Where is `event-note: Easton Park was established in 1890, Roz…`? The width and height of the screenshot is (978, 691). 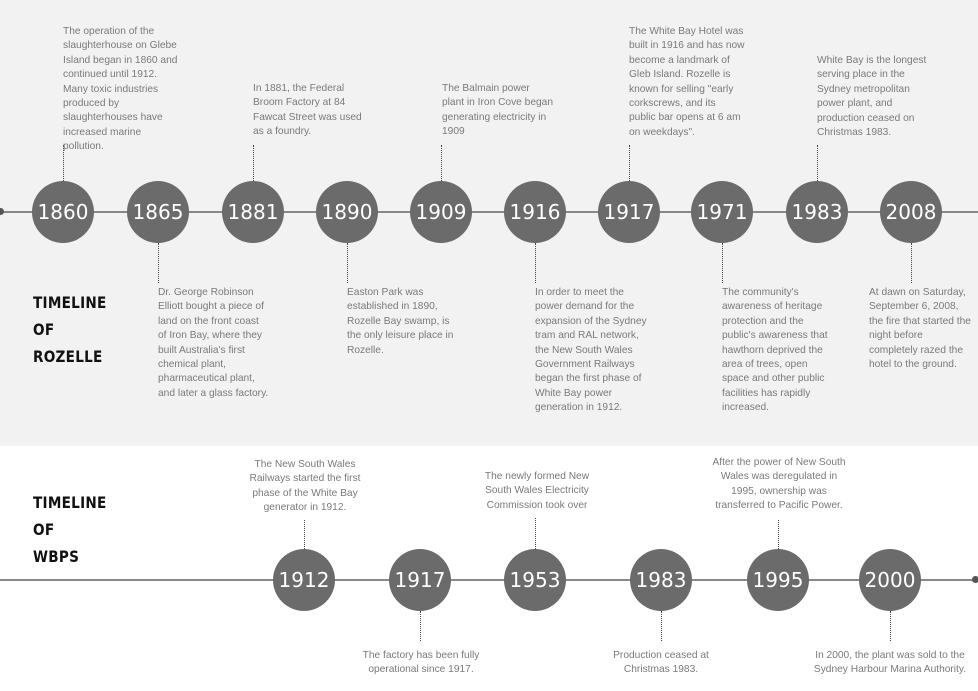 event-note: Easton Park was established in 1890, Roz… is located at coordinates (400, 321).